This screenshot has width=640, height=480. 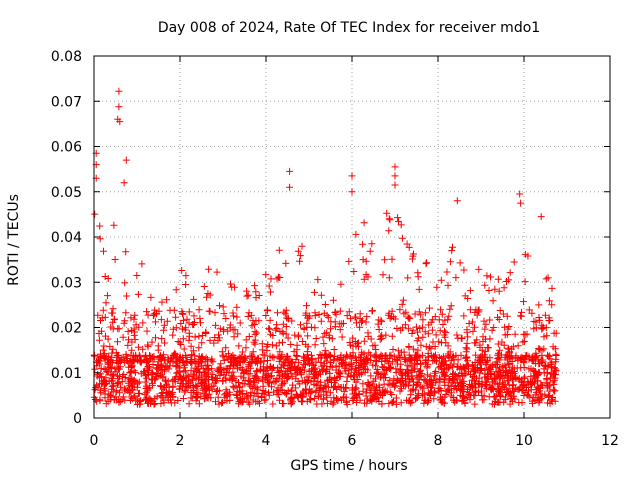 I want to click on x-tick-label: 4, so click(x=266, y=441).